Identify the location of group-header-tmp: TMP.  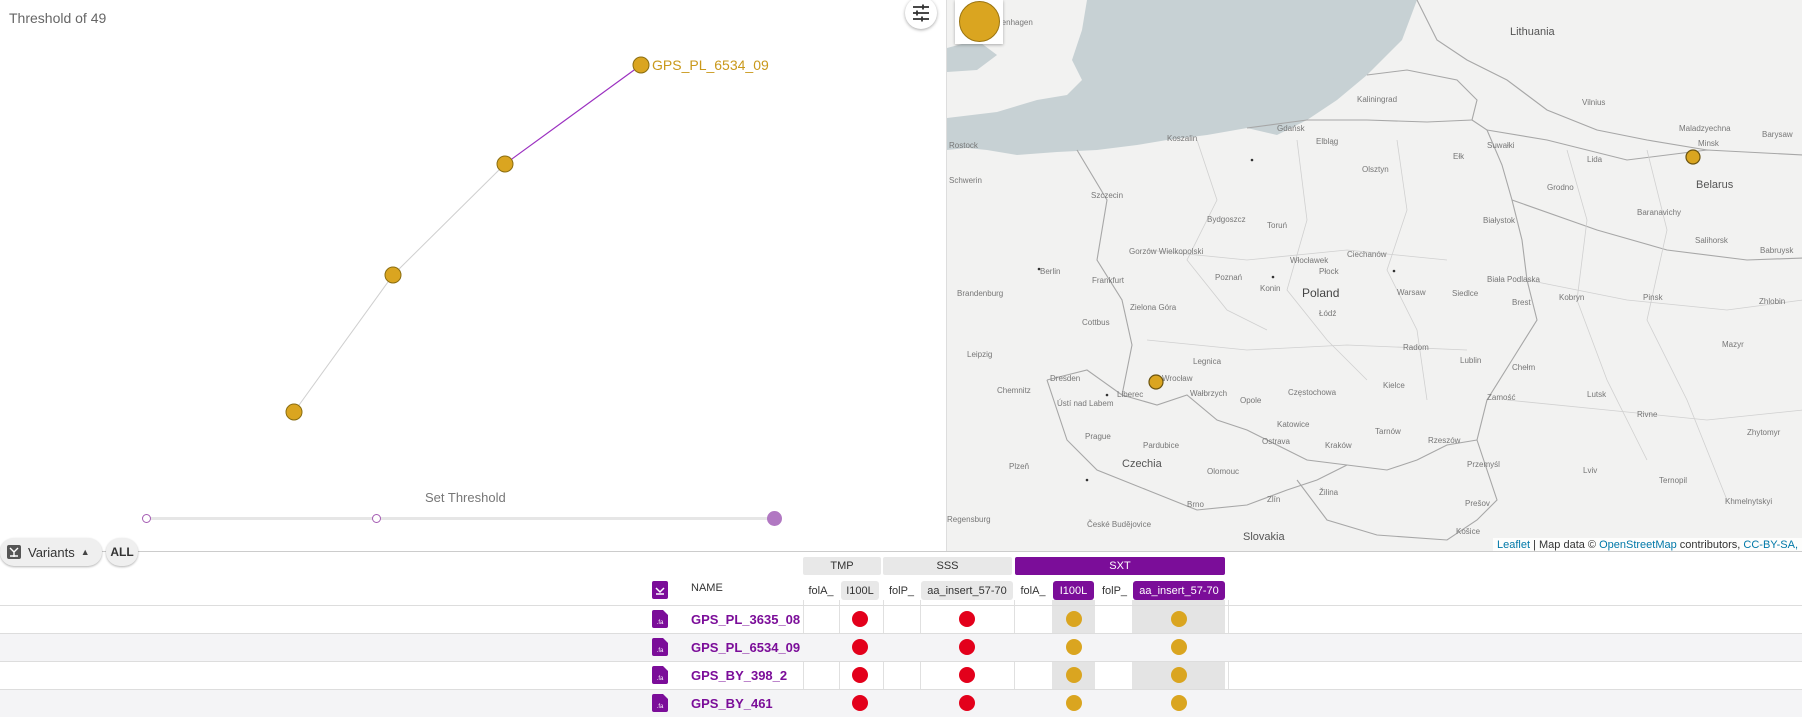
(842, 566).